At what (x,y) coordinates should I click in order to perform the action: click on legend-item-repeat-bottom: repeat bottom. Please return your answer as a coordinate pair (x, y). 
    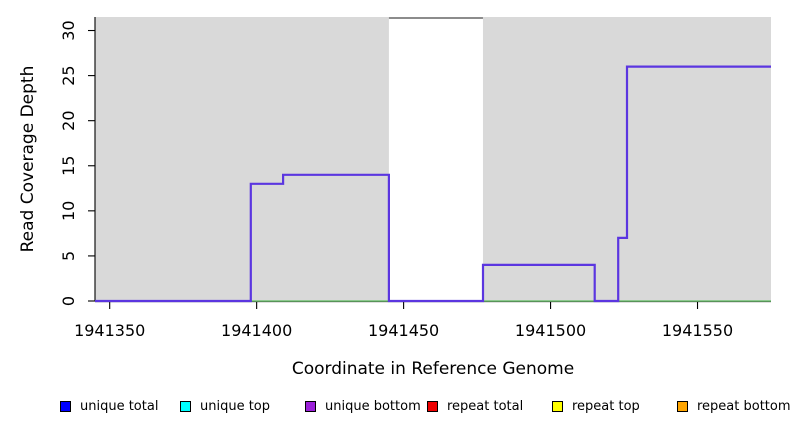
    Looking at the image, I should click on (734, 406).